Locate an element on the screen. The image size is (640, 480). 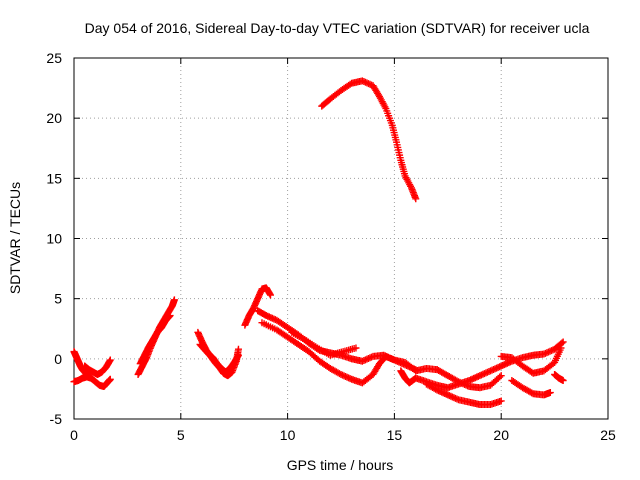
series-arc-f2 is located at coordinates (463, 394).